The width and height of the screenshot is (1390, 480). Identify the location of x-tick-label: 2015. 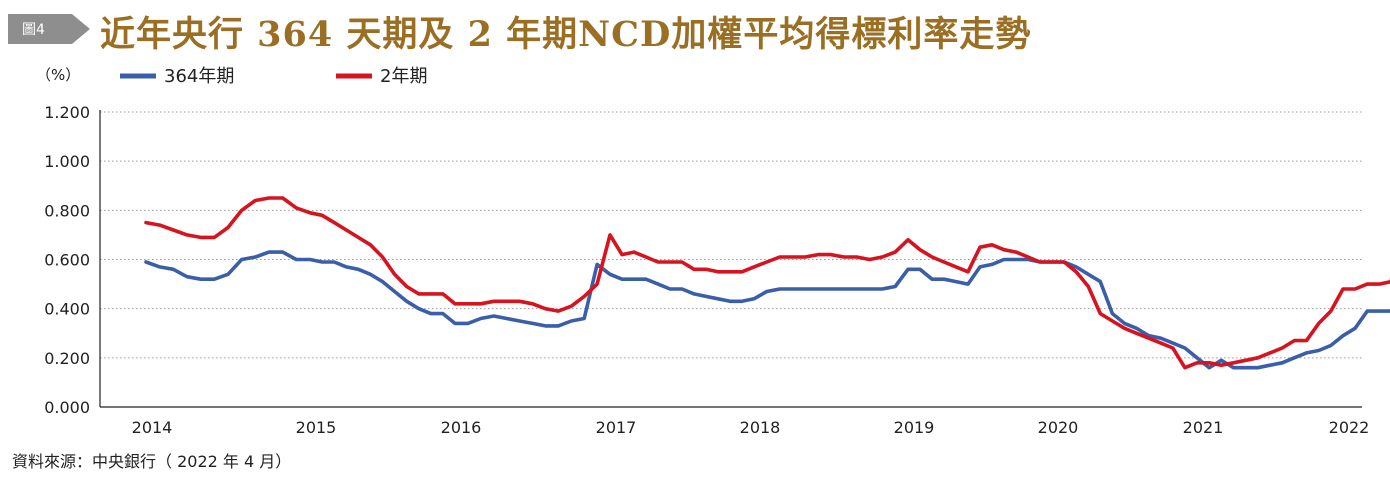
(316, 427).